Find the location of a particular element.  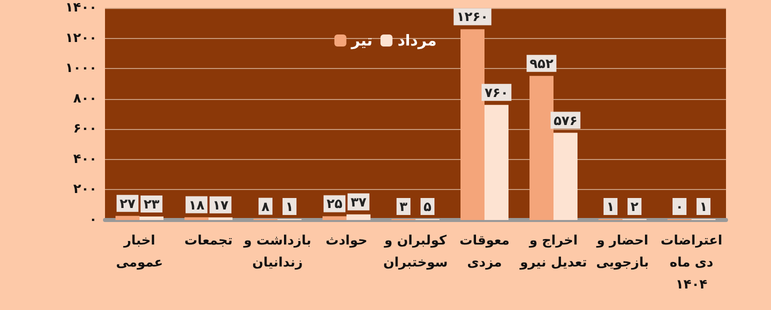

y-tick-label: ۱۰۰۰ is located at coordinates (81, 68).